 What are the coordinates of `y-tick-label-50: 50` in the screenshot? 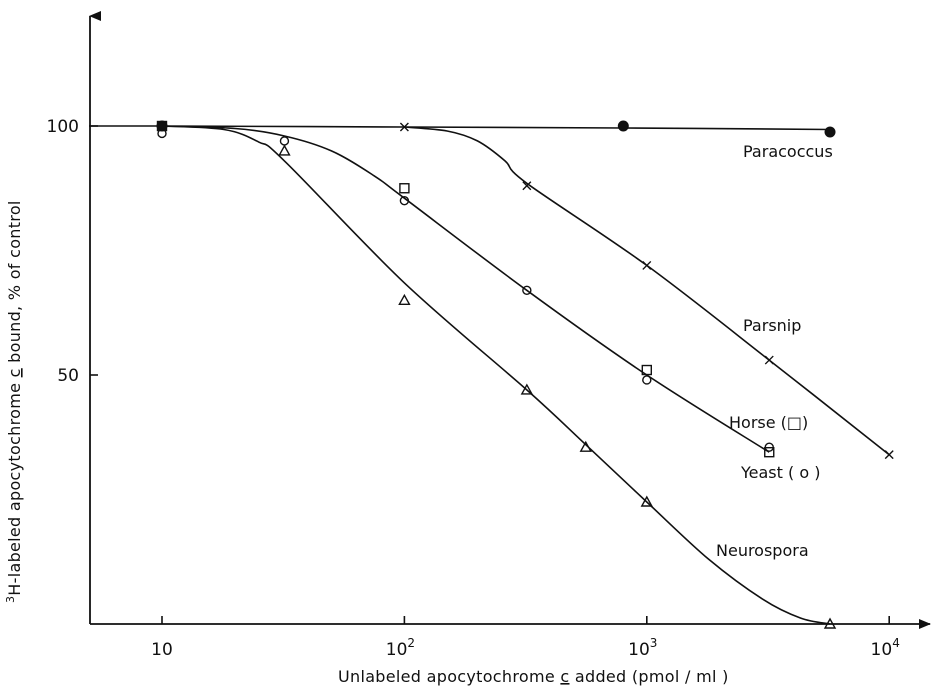 It's located at (68, 376).